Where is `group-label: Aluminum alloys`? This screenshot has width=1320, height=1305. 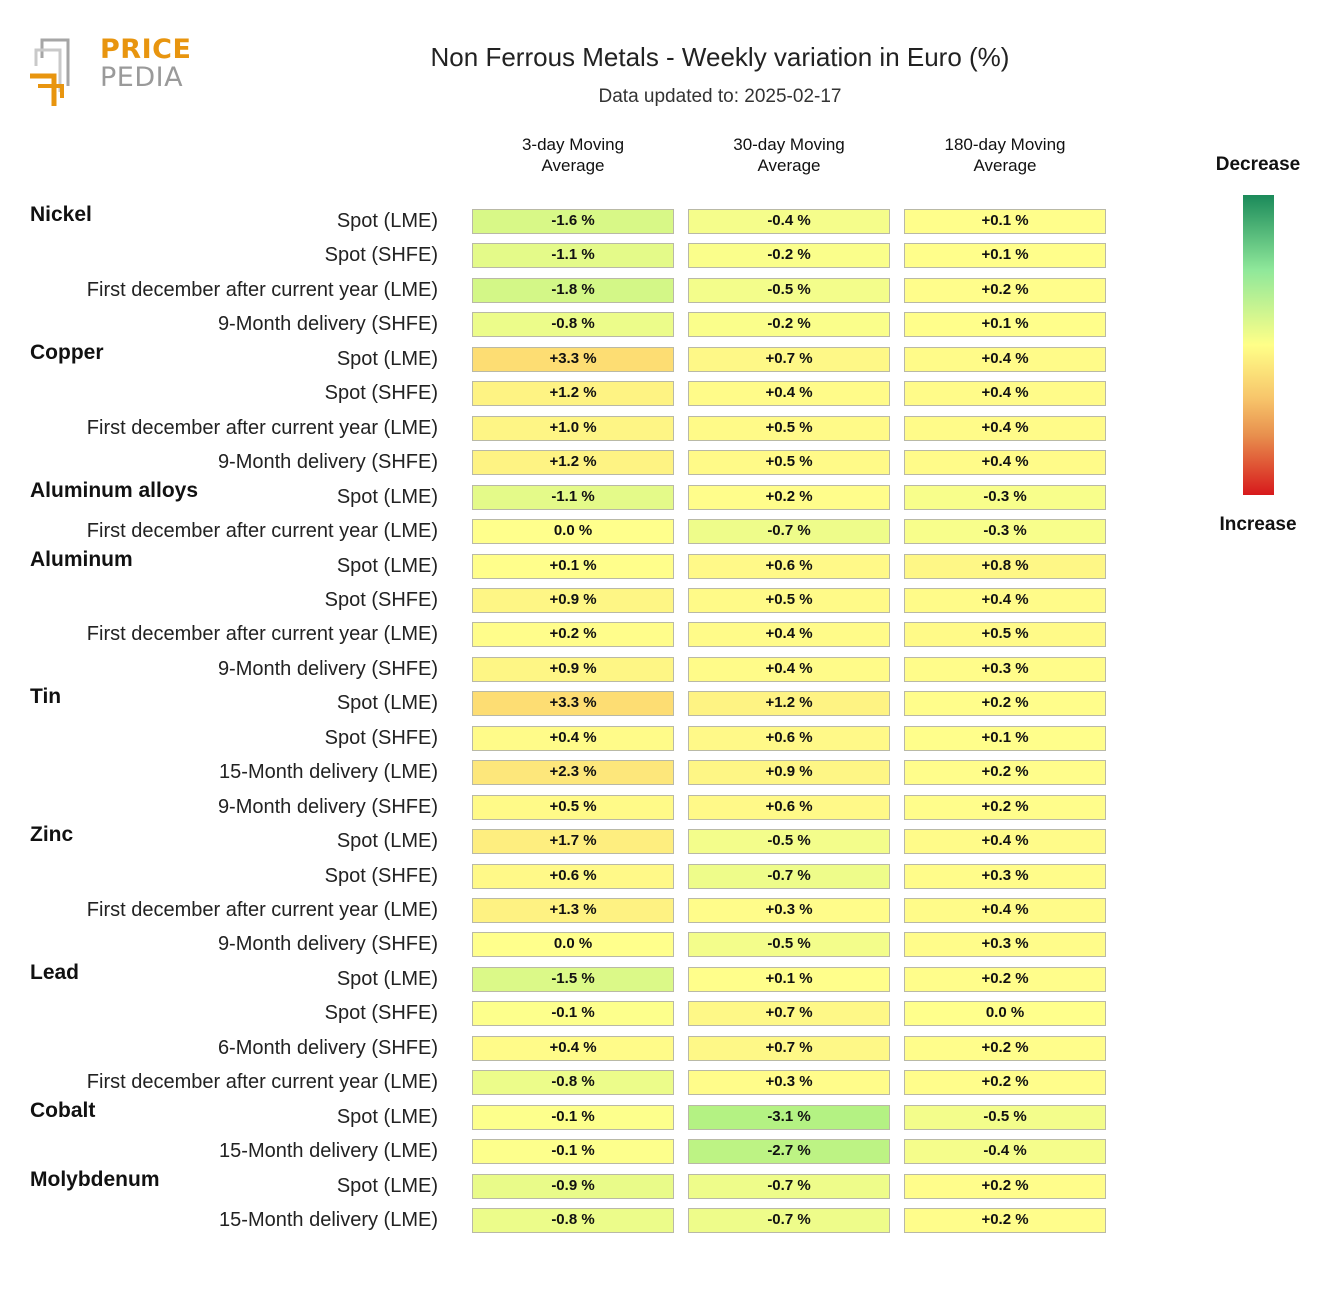
group-label: Aluminum alloys is located at coordinates (114, 490).